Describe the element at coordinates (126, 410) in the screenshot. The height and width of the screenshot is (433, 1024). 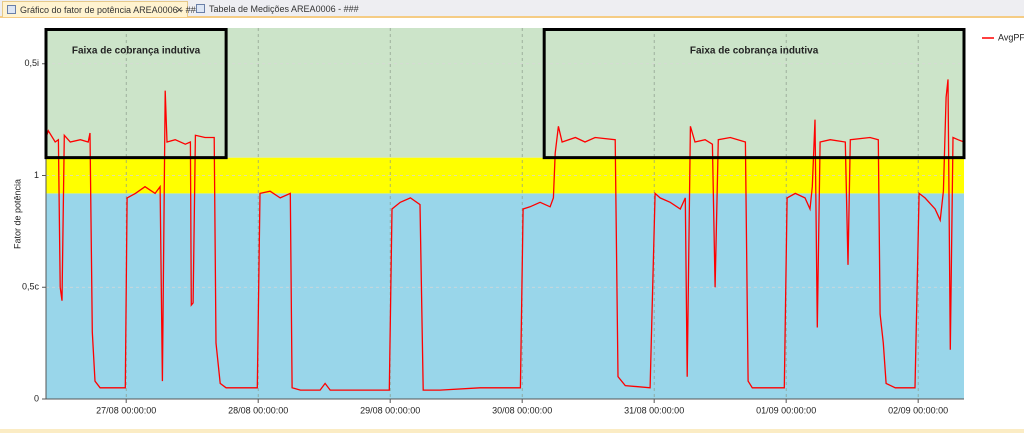
I see `x-tick-label: 27/08 00:00:00` at that location.